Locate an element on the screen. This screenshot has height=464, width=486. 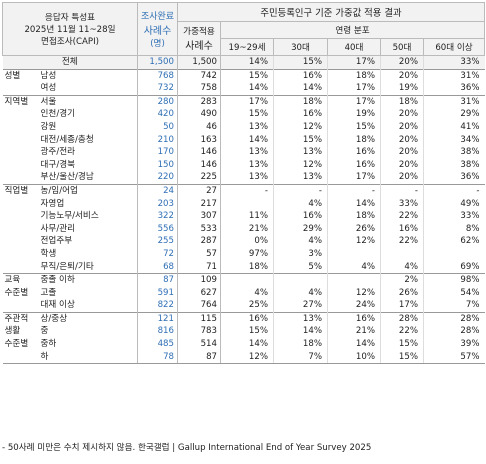
age-pct-cell: 49% is located at coordinates (470, 203).